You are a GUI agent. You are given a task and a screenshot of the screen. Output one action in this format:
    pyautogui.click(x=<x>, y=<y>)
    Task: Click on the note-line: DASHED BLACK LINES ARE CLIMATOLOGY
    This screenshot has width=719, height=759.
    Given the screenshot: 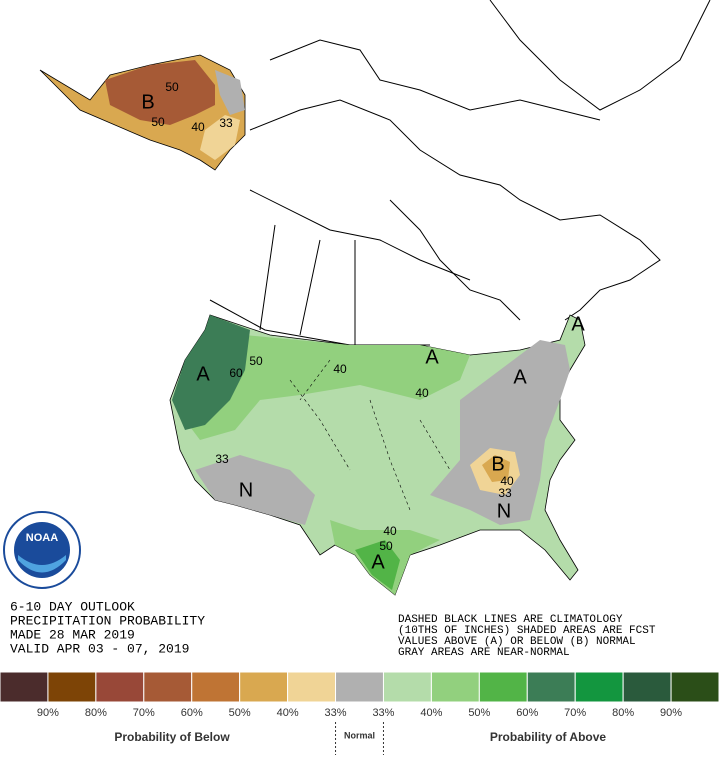 What is the action you would take?
    pyautogui.click(x=510, y=620)
    